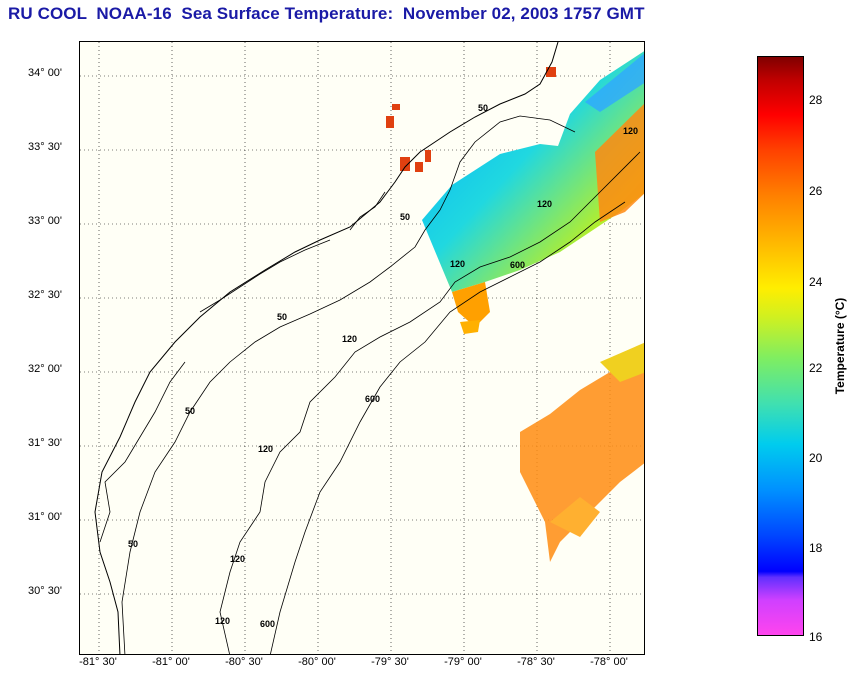  I want to click on lat-label: 31° 30', so click(45, 443).